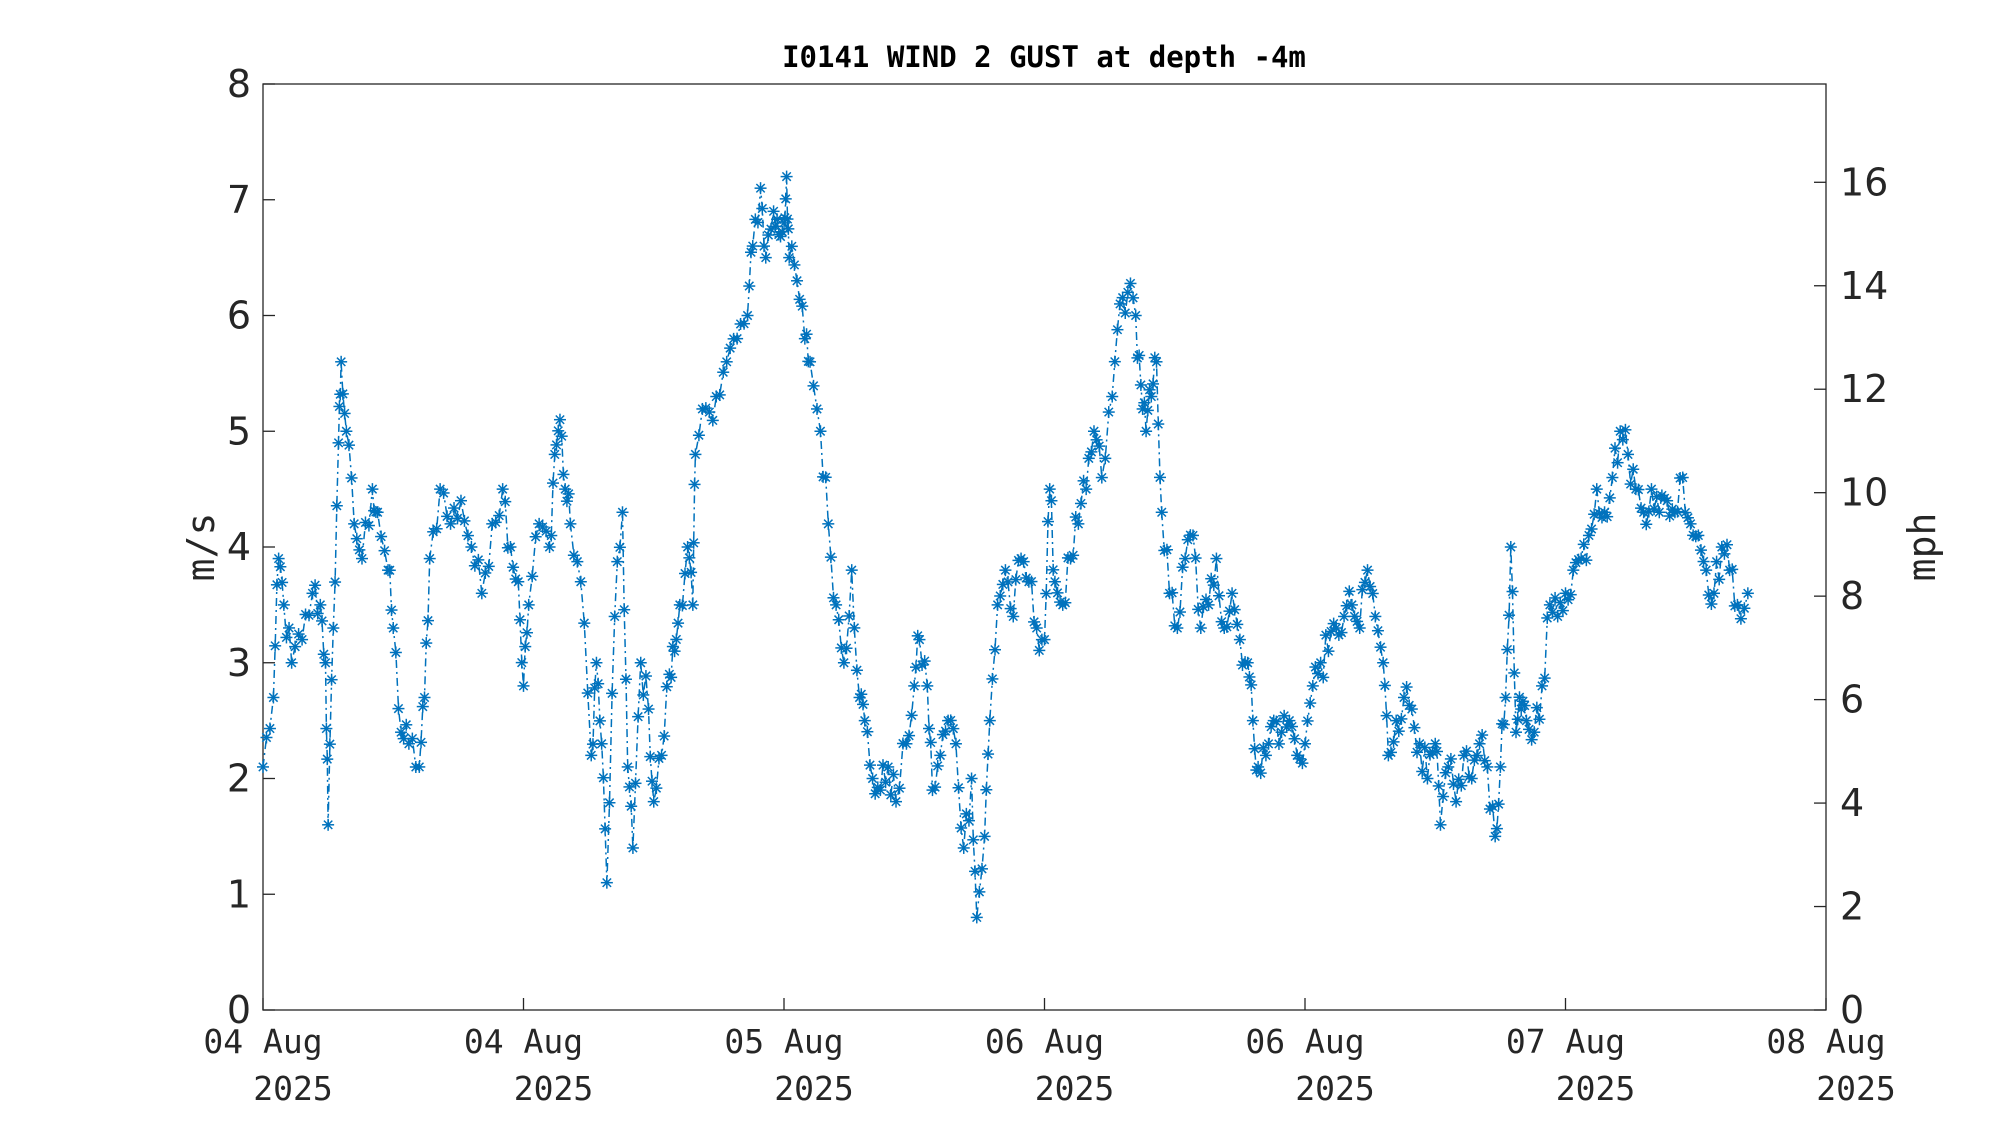 This screenshot has height=1125, width=2000. Describe the element at coordinates (783, 1041) in the screenshot. I see `x-tick-label-date: 05 Aug` at that location.